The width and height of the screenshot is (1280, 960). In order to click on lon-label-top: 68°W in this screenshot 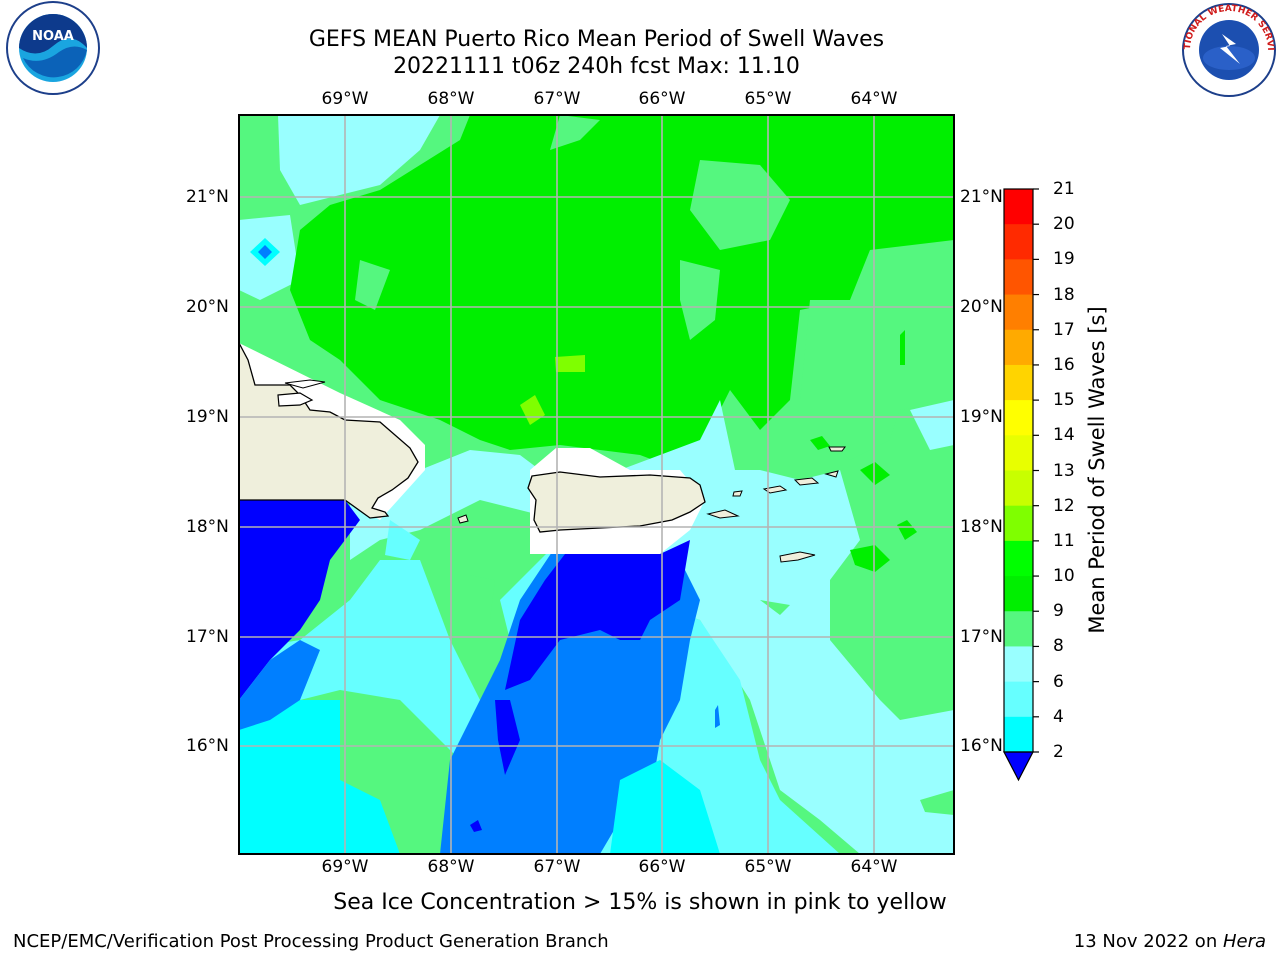, I will do `click(451, 99)`.